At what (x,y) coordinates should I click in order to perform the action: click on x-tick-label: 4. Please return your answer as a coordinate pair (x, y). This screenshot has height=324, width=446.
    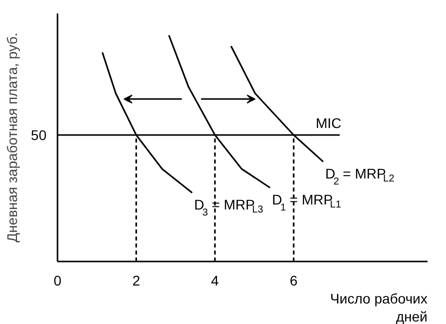
    Looking at the image, I should click on (215, 280).